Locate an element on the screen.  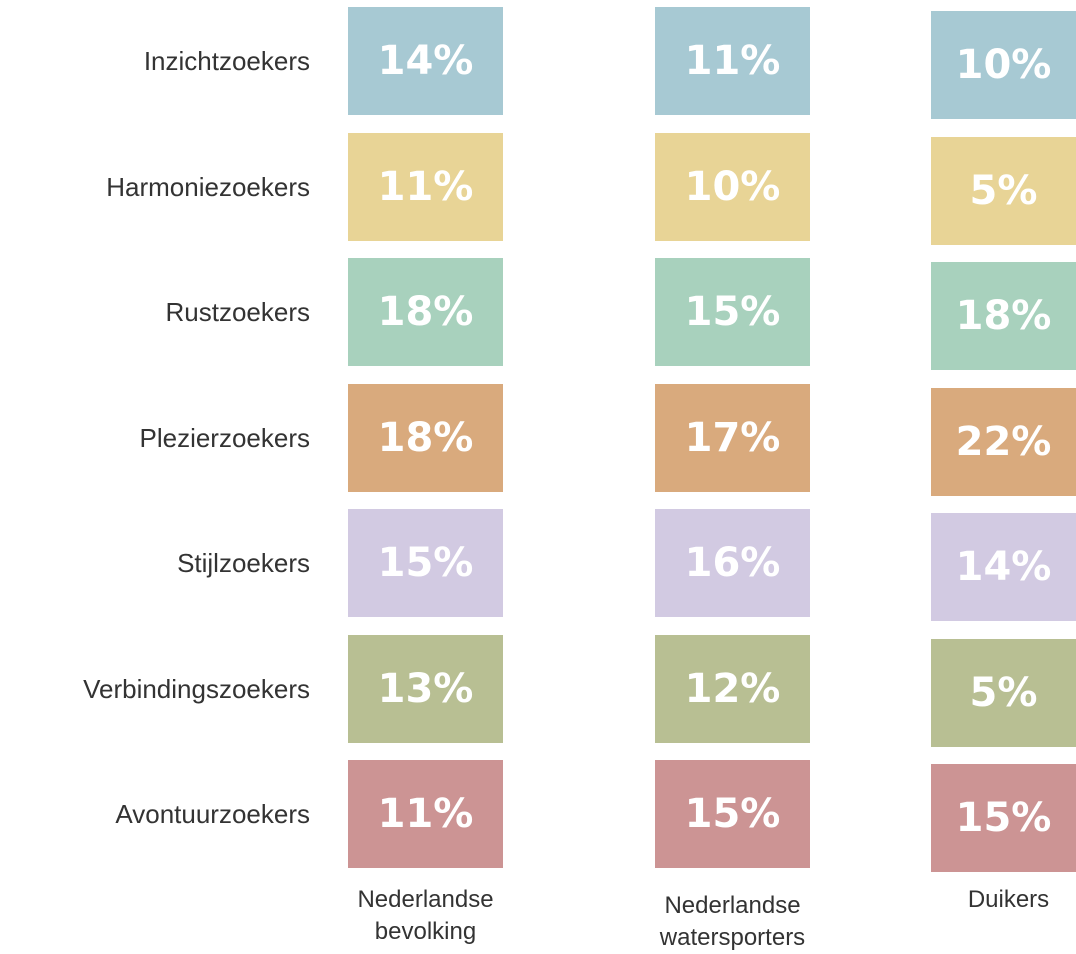
tile: 22% is located at coordinates (1003, 441).